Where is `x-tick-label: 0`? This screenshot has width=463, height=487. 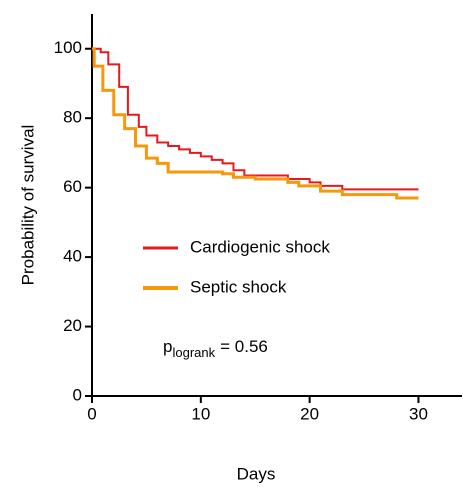 x-tick-label: 0 is located at coordinates (91, 413).